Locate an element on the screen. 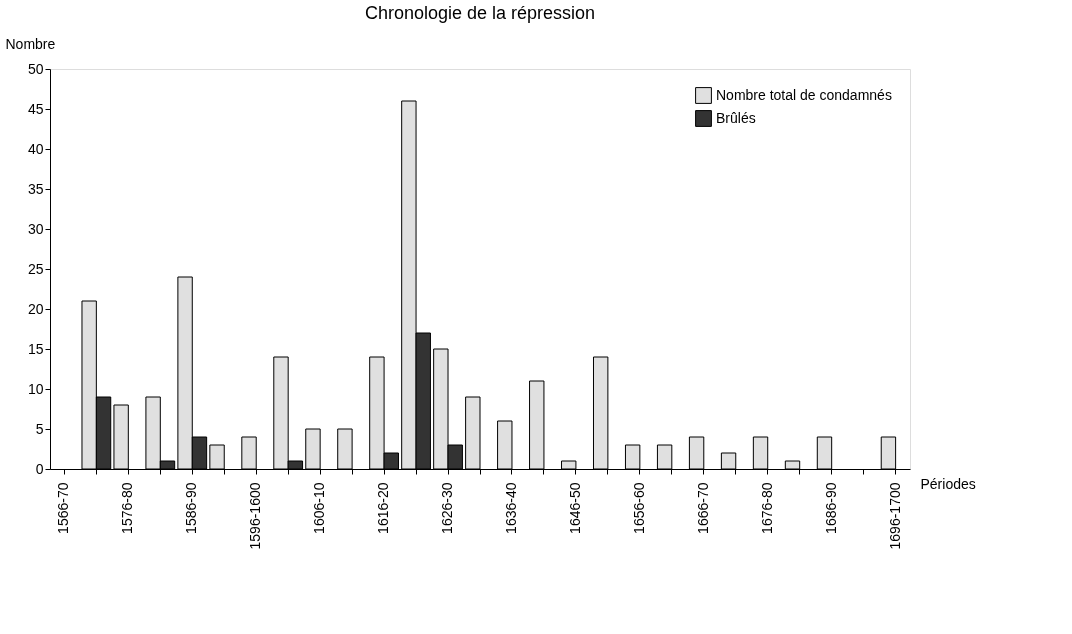  x-tick-label: 1676-80 is located at coordinates (766, 508).